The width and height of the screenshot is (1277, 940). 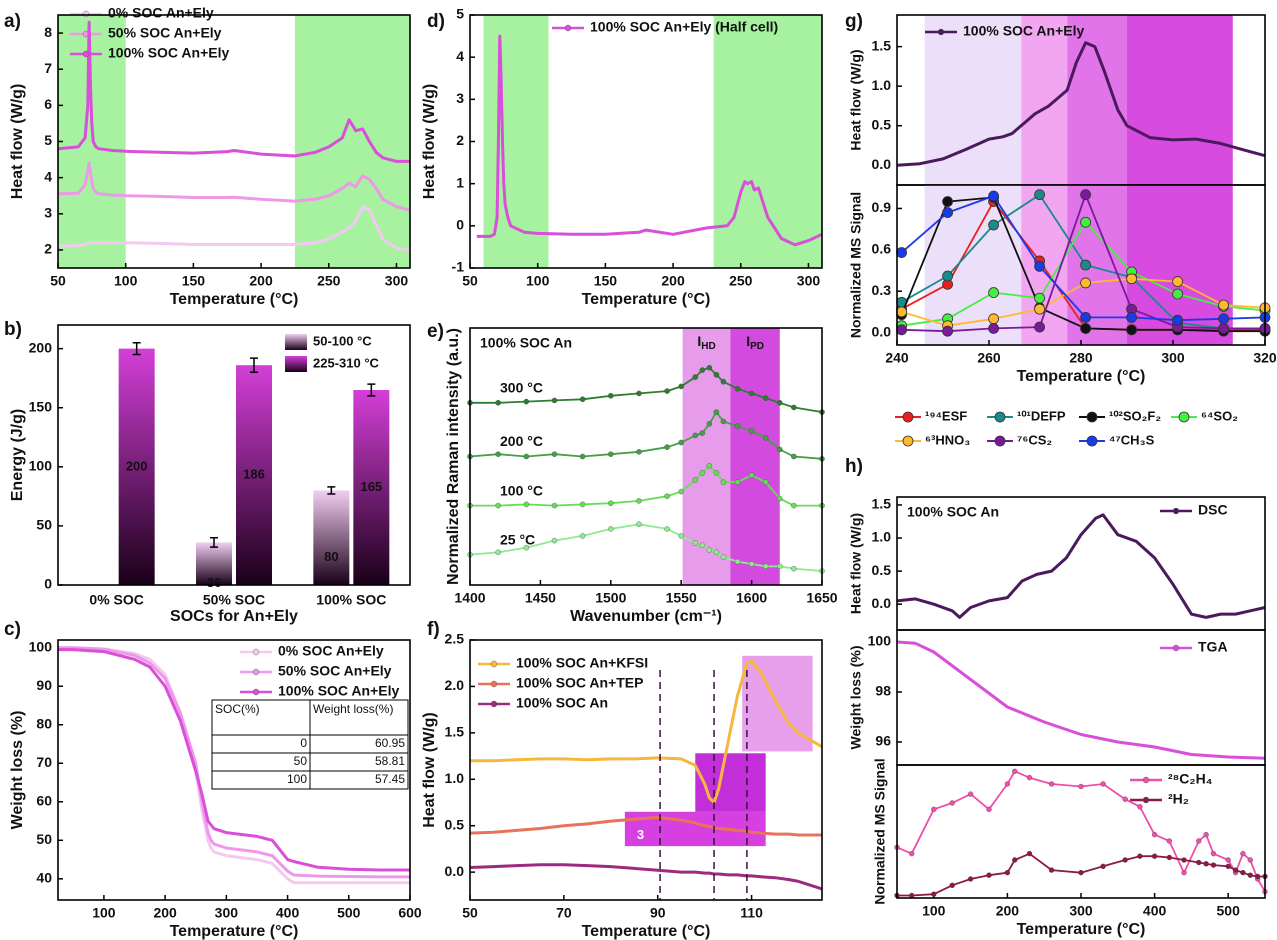 What do you see at coordinates (1265, 358) in the screenshot?
I see `x-tick-label: 320` at bounding box center [1265, 358].